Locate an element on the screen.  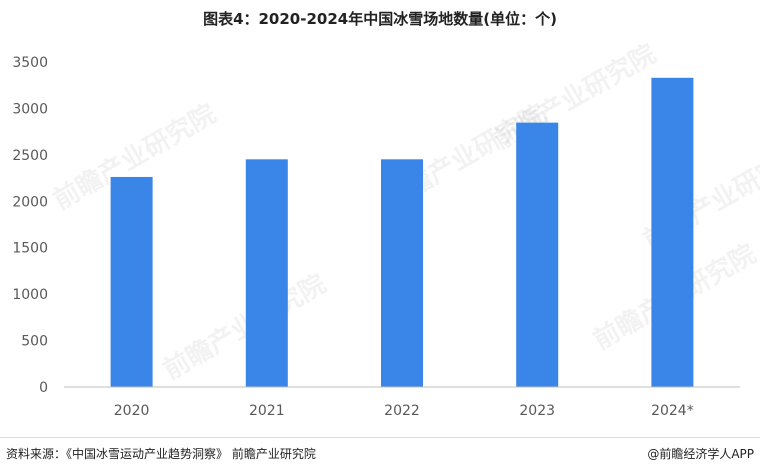
footer: 资料来源：《中国冰雪运动产业趋势洞察》 前瞻产业研究院 @前瞻经济学人APP is located at coordinates (380, 454).